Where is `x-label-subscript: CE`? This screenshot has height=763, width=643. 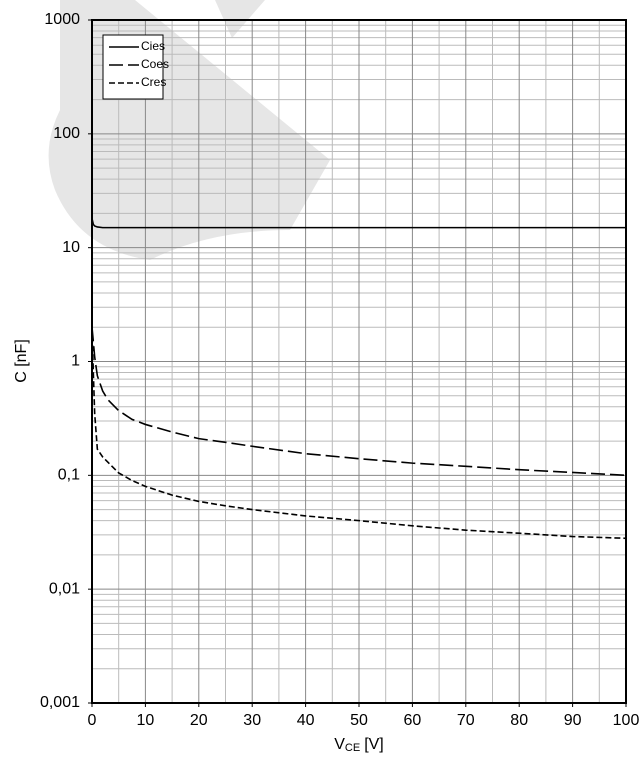 x-label-subscript: CE is located at coordinates (352, 748).